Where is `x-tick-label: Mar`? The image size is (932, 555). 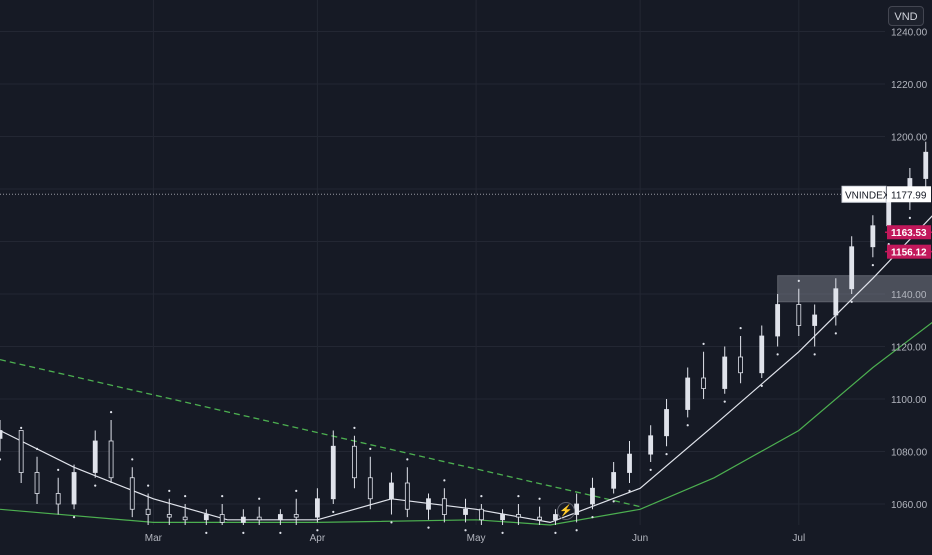 x-tick-label: Mar is located at coordinates (154, 538).